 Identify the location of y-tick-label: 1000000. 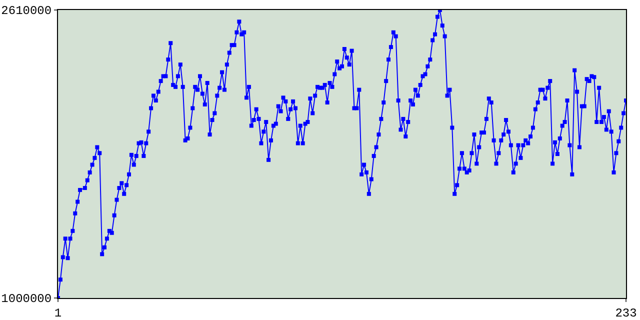
(26, 299).